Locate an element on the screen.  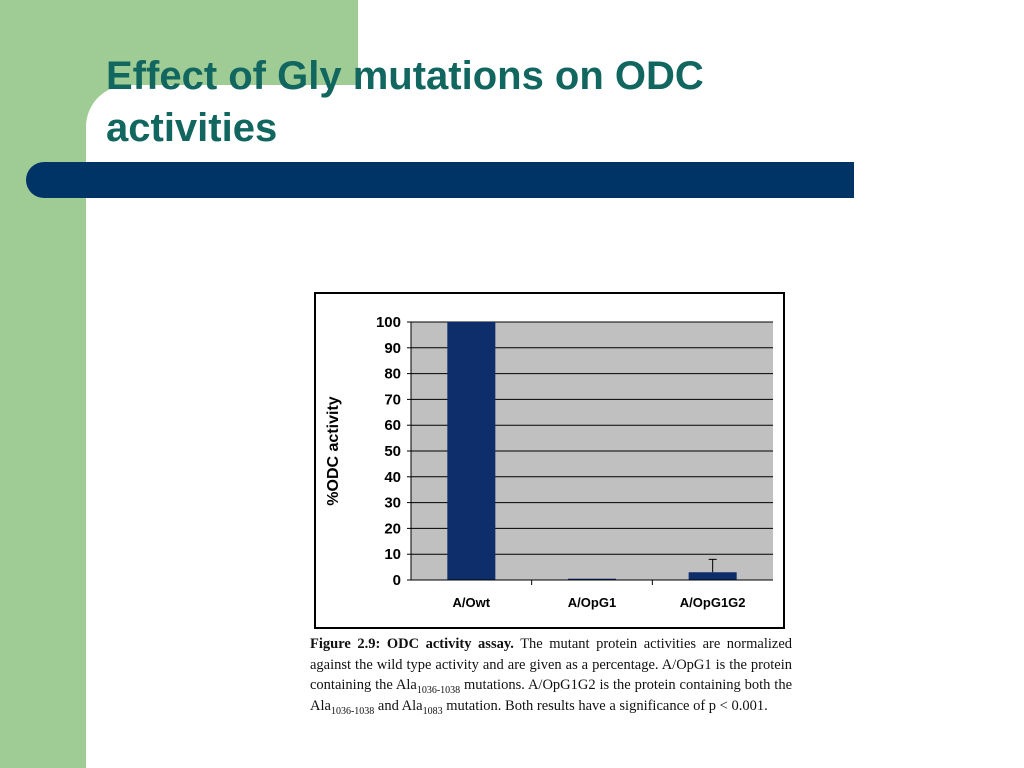
bar-a-opg1g2 is located at coordinates (712, 576).